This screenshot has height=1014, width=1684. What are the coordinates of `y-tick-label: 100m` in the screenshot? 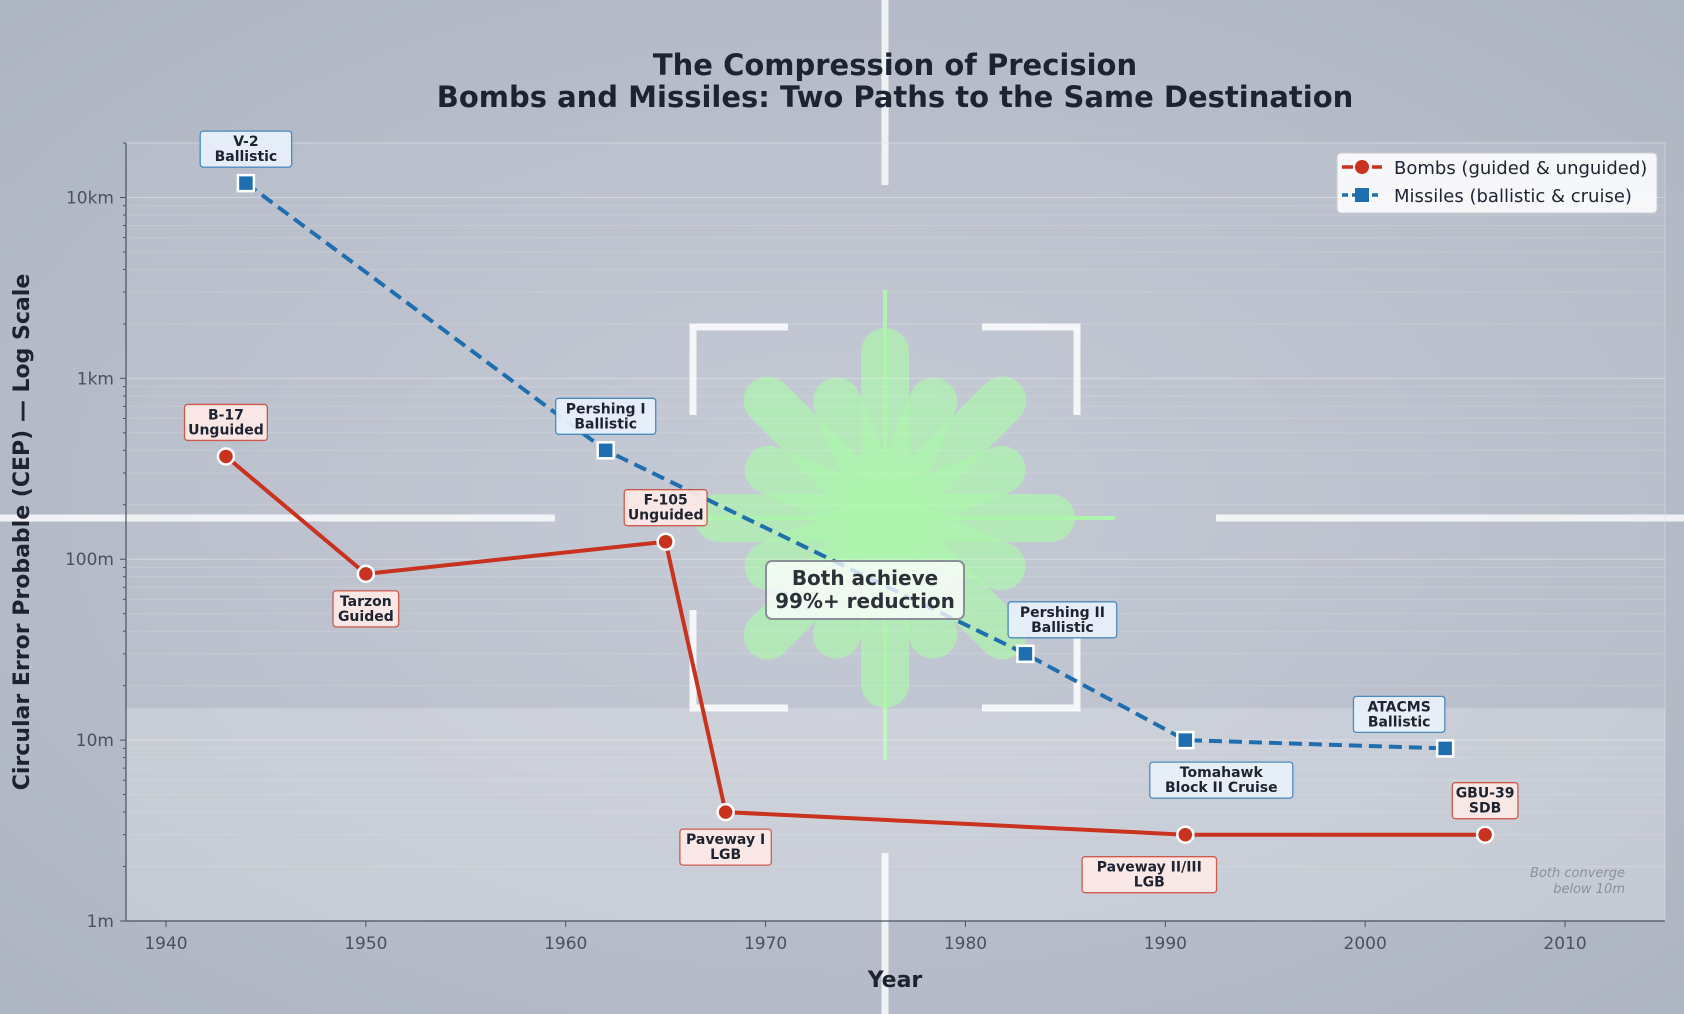 It's located at (89, 560).